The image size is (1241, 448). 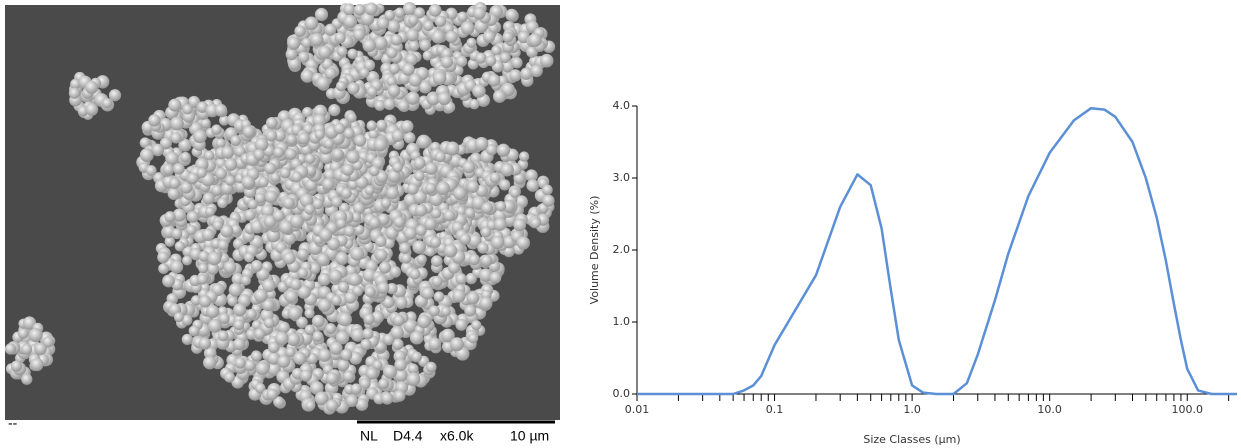 What do you see at coordinates (369, 436) in the screenshot?
I see `scale-label: NL` at bounding box center [369, 436].